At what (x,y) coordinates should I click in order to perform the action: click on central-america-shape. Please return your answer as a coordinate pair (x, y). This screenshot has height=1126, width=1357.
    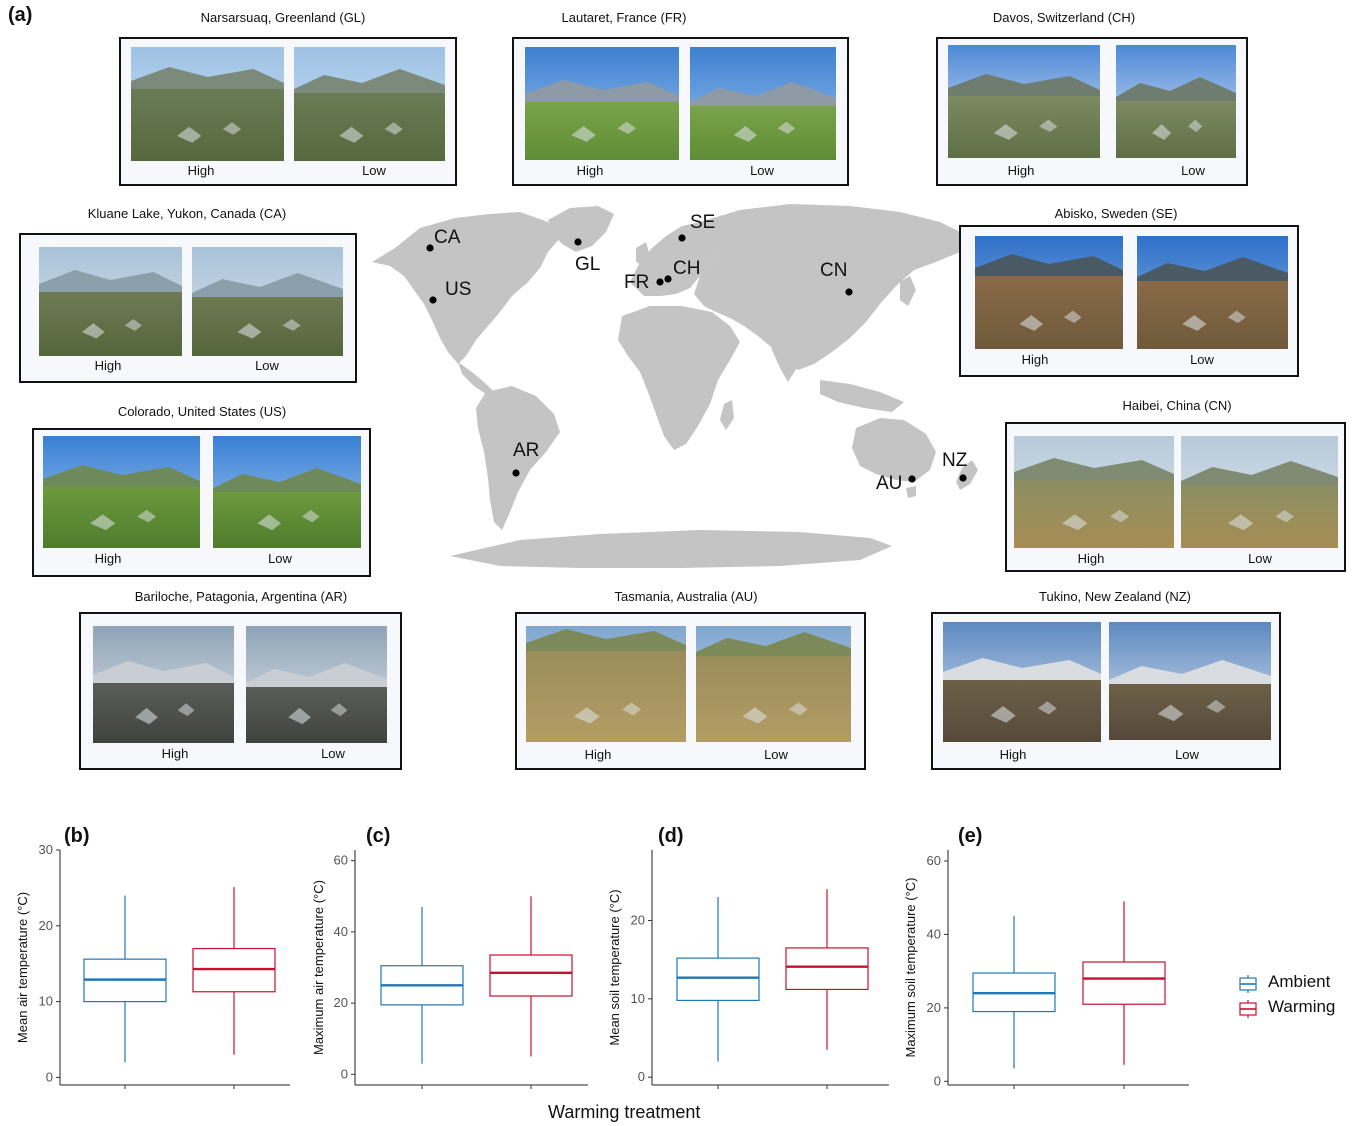
    Looking at the image, I should click on (476, 378).